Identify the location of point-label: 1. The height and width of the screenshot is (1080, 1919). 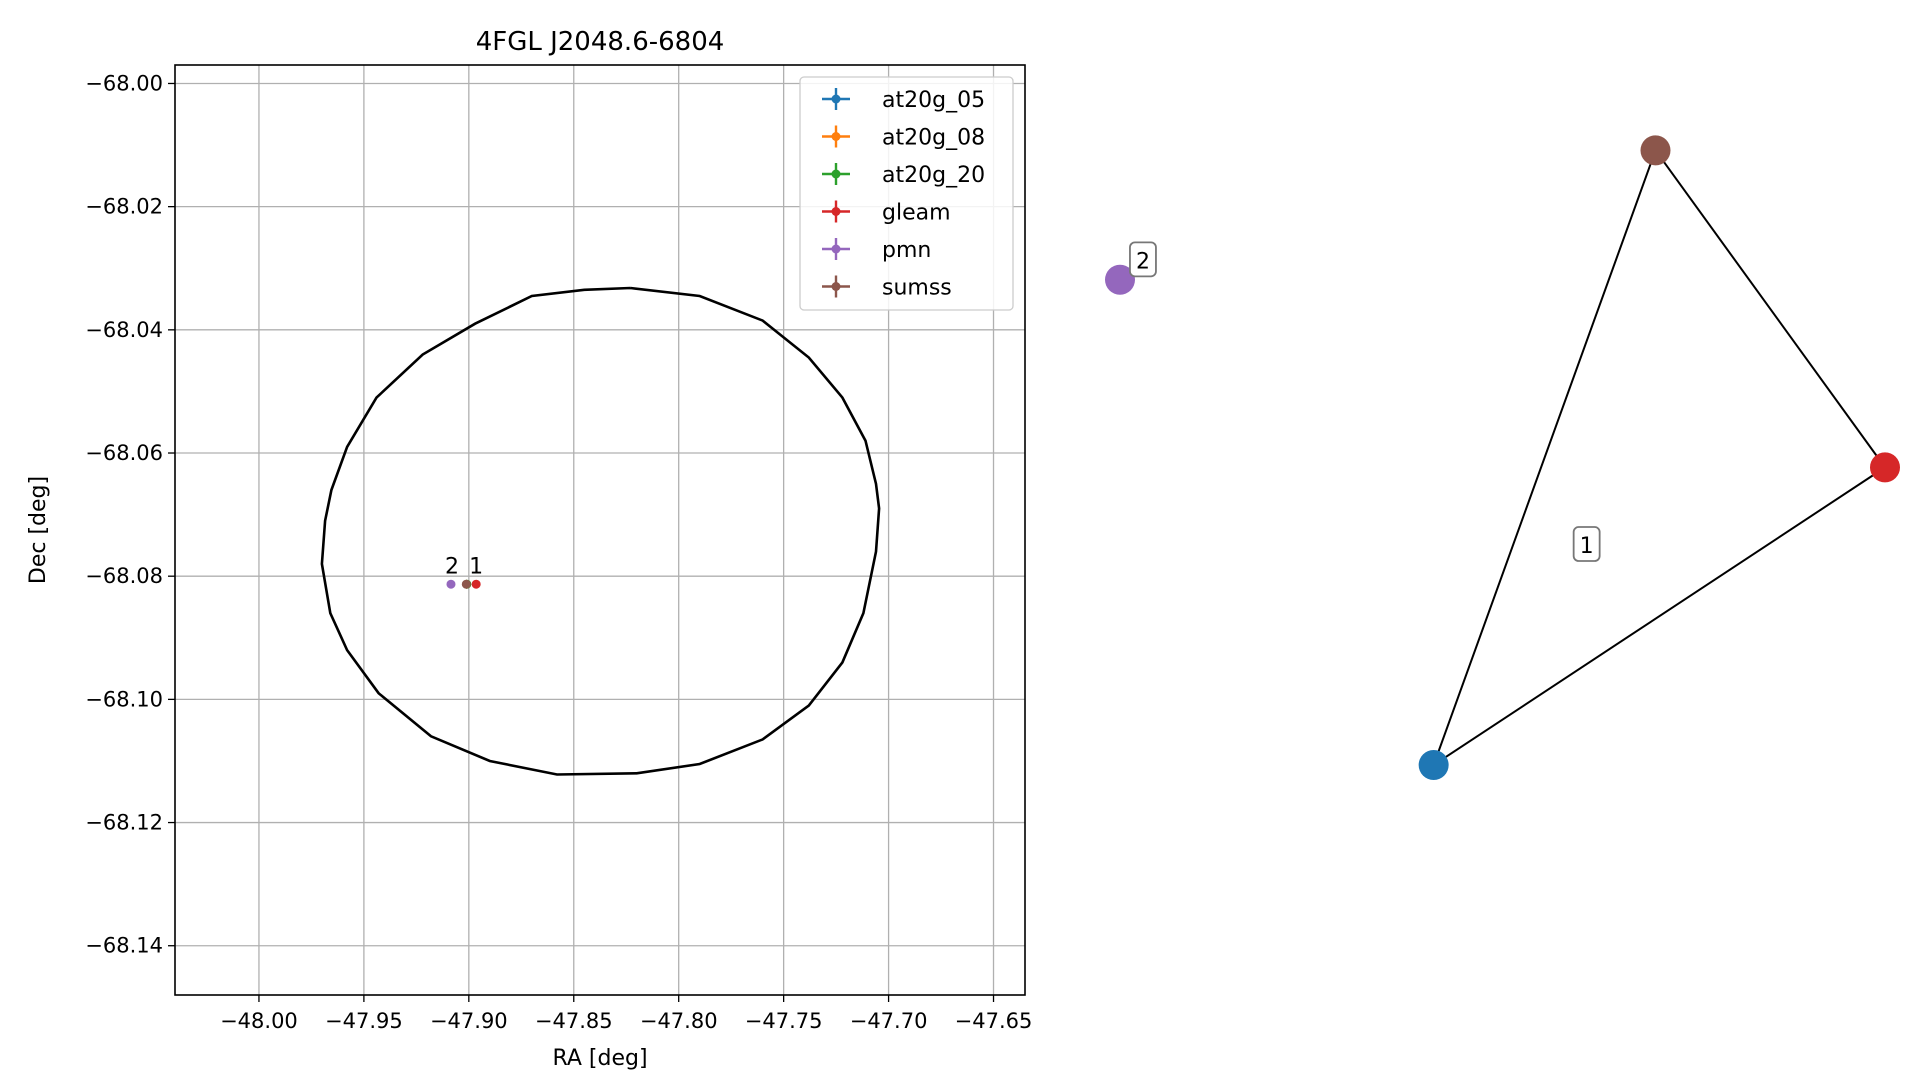
(476, 567).